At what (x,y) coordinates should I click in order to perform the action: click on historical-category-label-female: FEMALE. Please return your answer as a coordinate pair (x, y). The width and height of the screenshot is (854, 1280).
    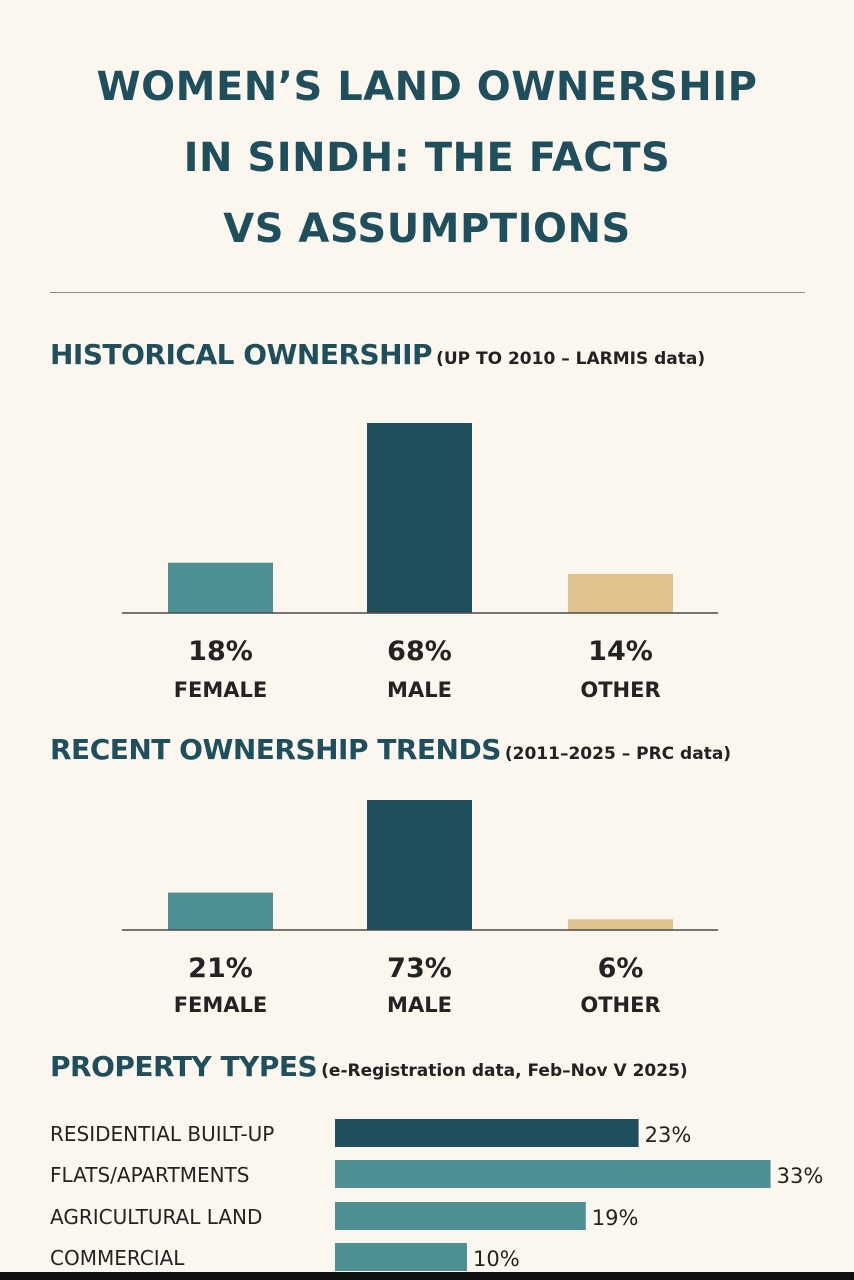
    Looking at the image, I should click on (221, 690).